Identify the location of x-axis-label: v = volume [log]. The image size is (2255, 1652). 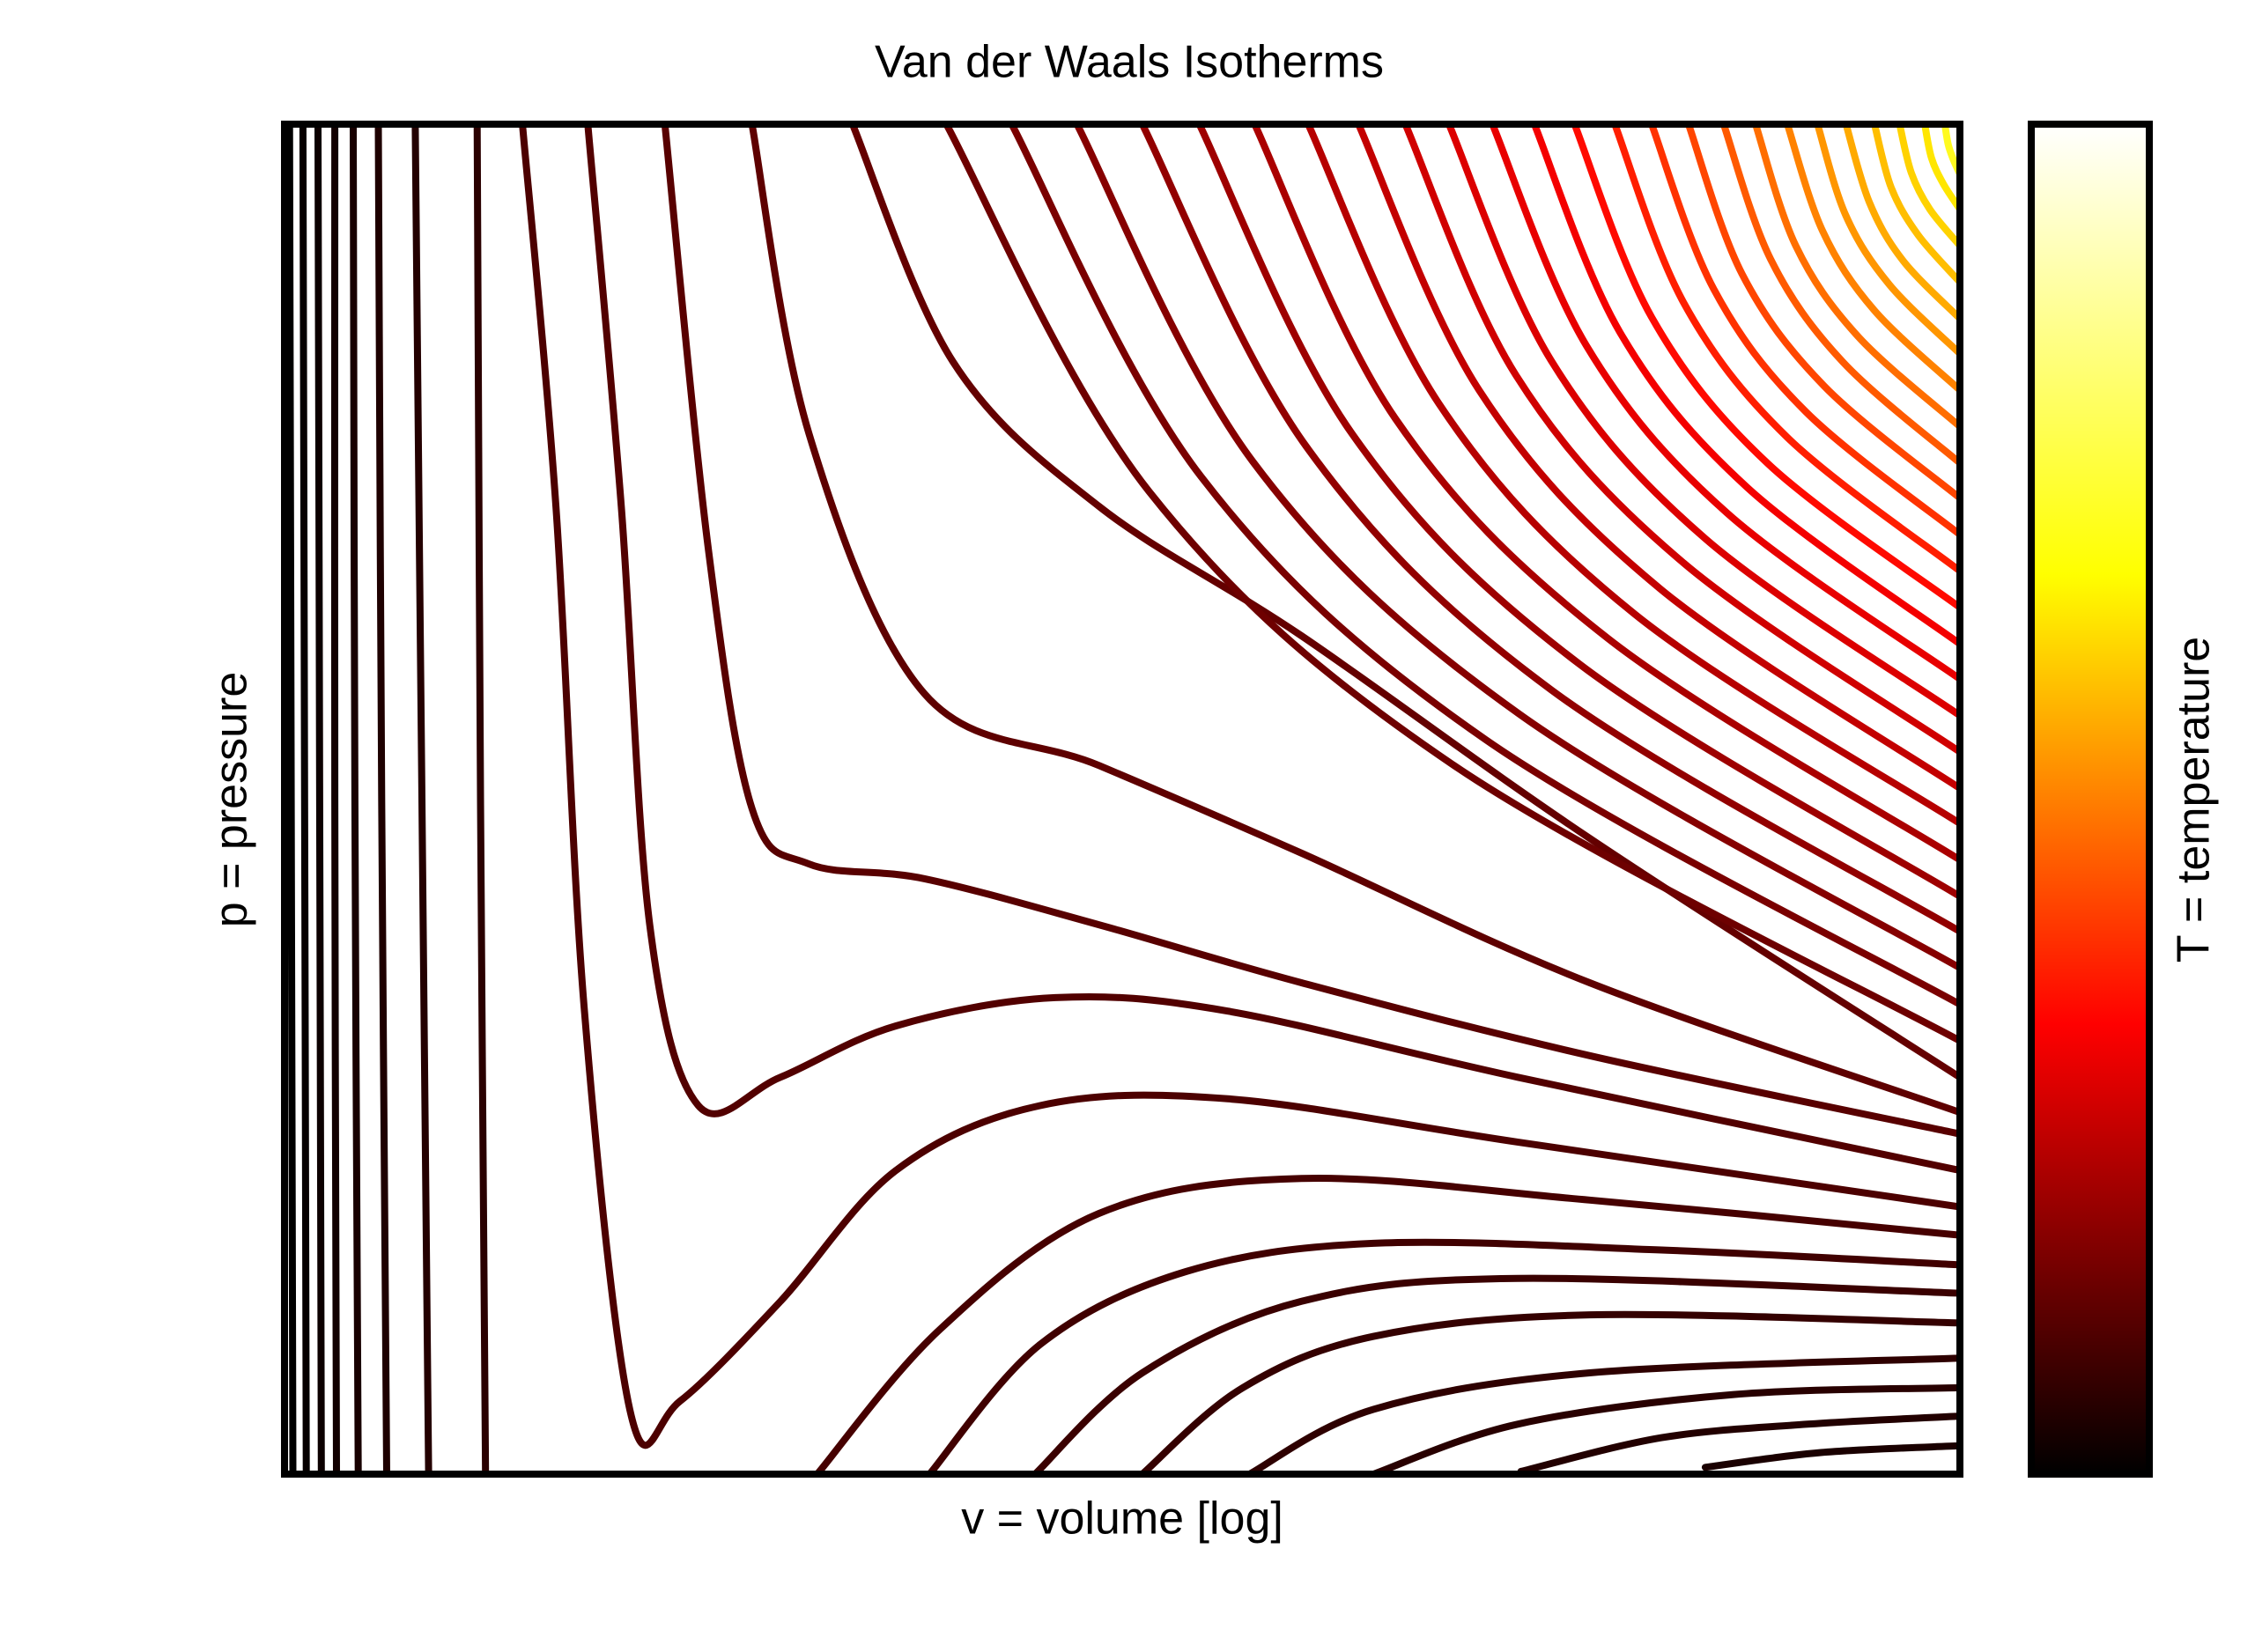
(1122, 1519).